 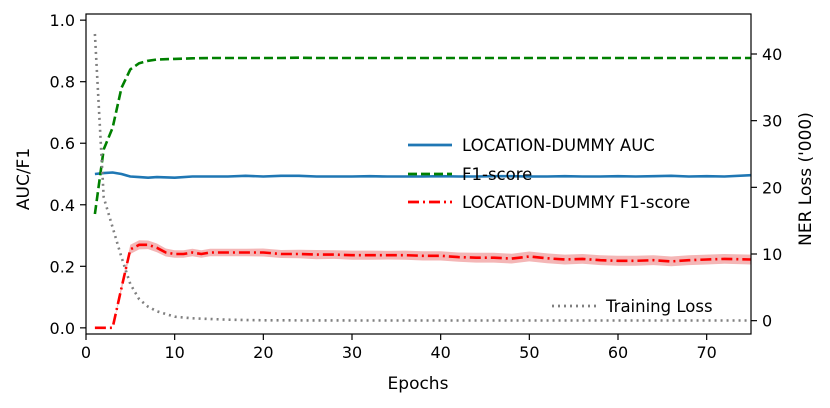 What do you see at coordinates (423, 175) in the screenshot?
I see `series-line-location-dummy-auc` at bounding box center [423, 175].